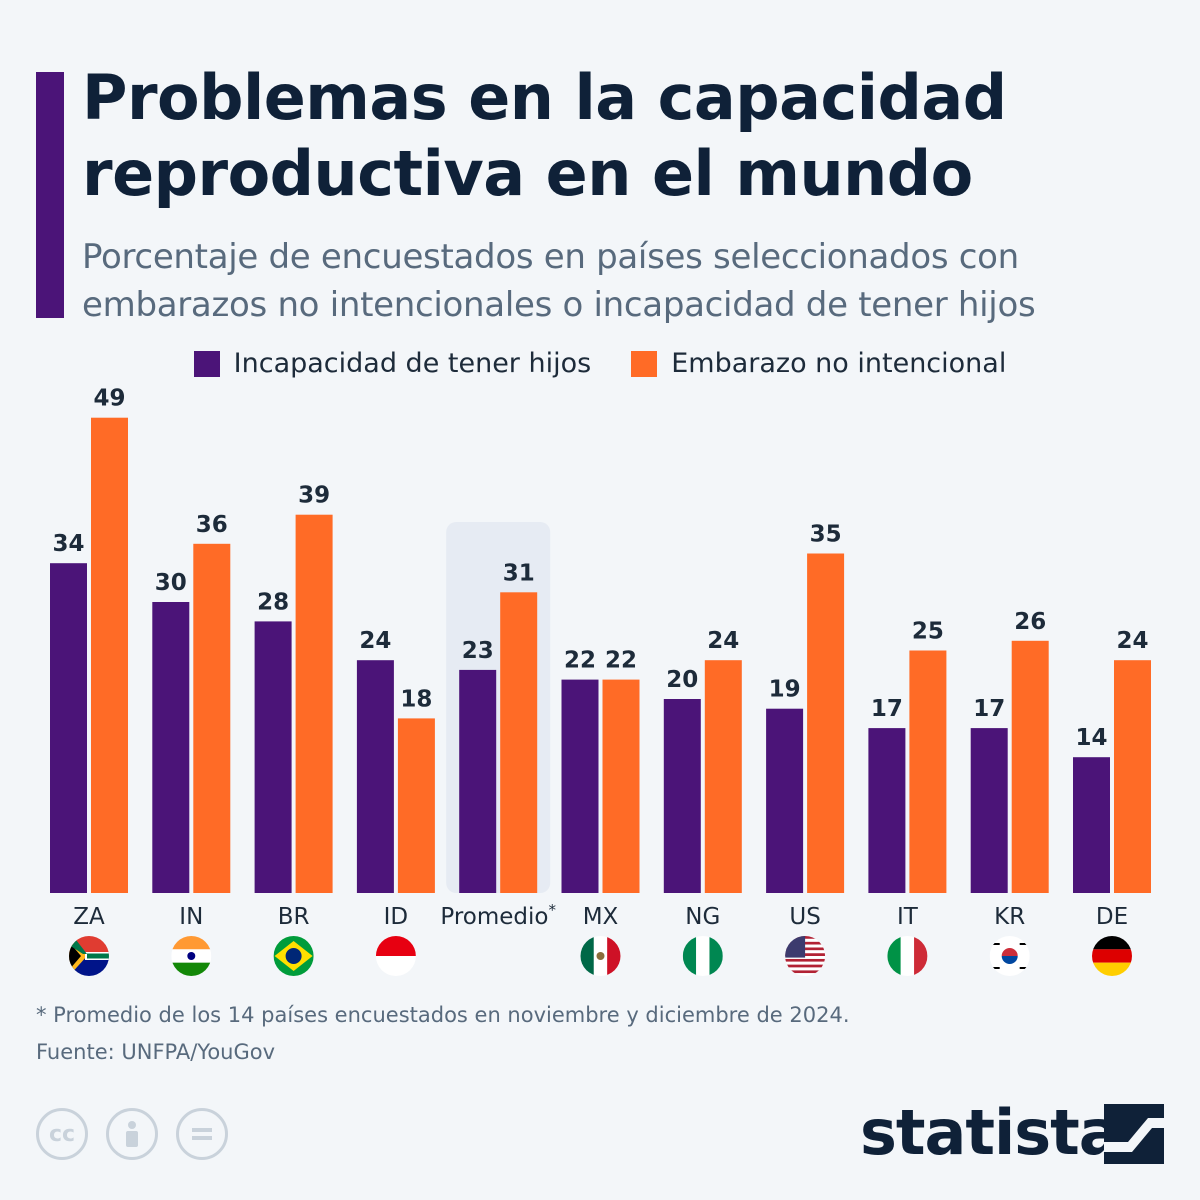  I want to click on data-label-it-series-1: 17, so click(887, 709).